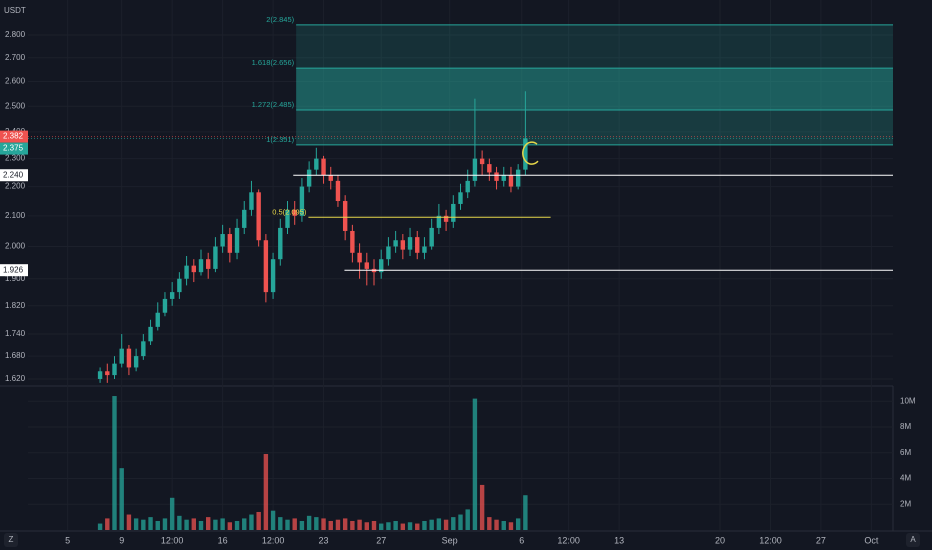 The image size is (932, 550). What do you see at coordinates (280, 19) in the screenshot?
I see `fib-label: 2(2.845)` at bounding box center [280, 19].